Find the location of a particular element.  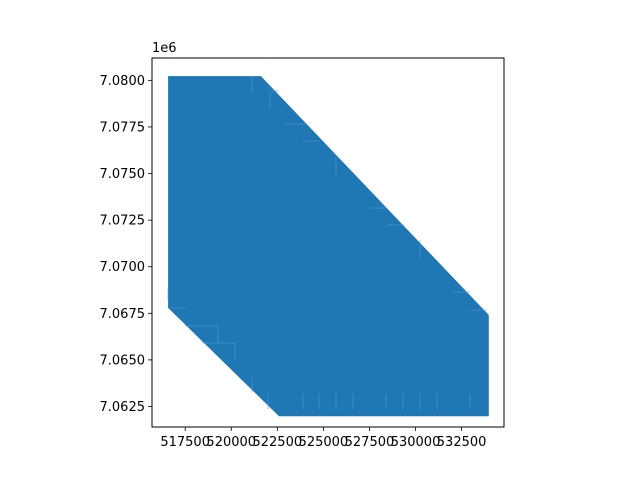

x-tick-label: 525000 is located at coordinates (324, 442).